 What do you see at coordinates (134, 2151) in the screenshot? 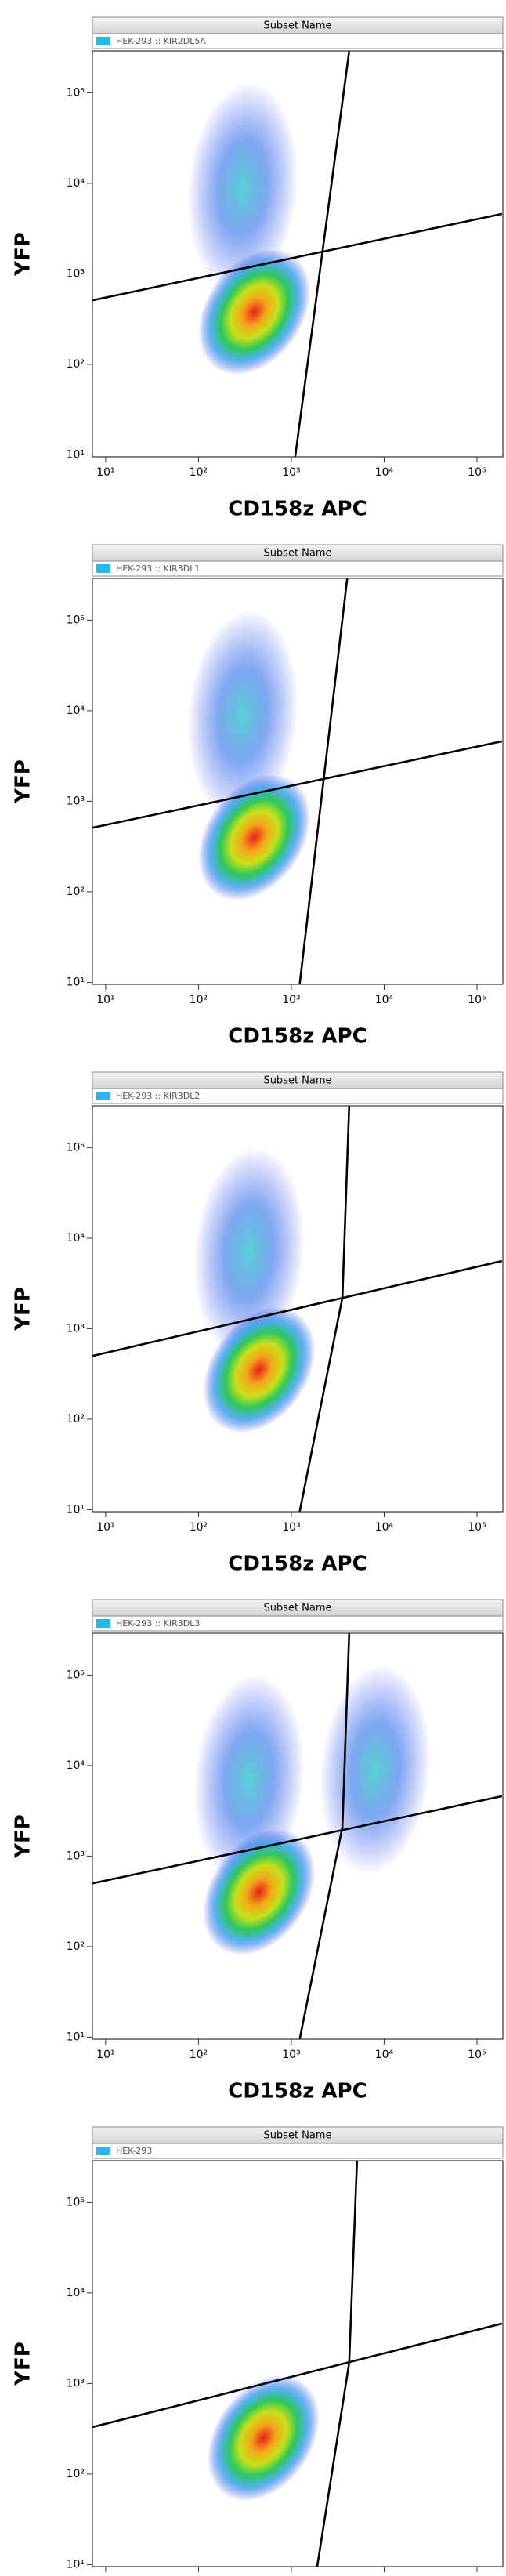
I see `legend-label: HEK-293` at bounding box center [134, 2151].